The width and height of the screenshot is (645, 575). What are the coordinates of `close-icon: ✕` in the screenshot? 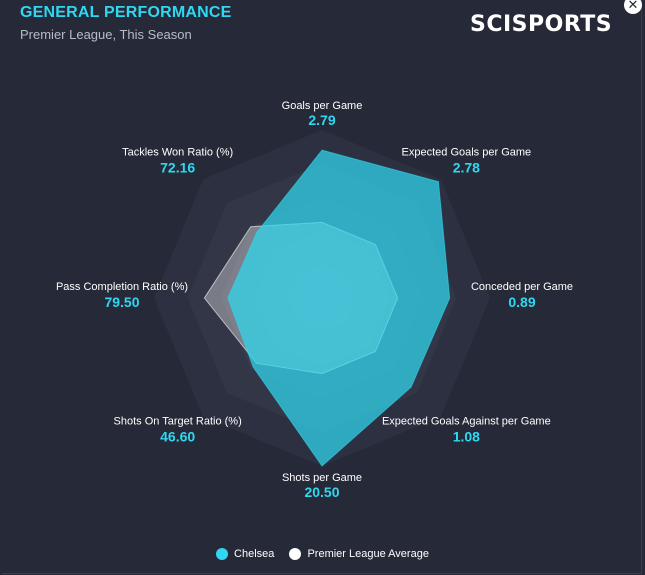 It's located at (633, 7).